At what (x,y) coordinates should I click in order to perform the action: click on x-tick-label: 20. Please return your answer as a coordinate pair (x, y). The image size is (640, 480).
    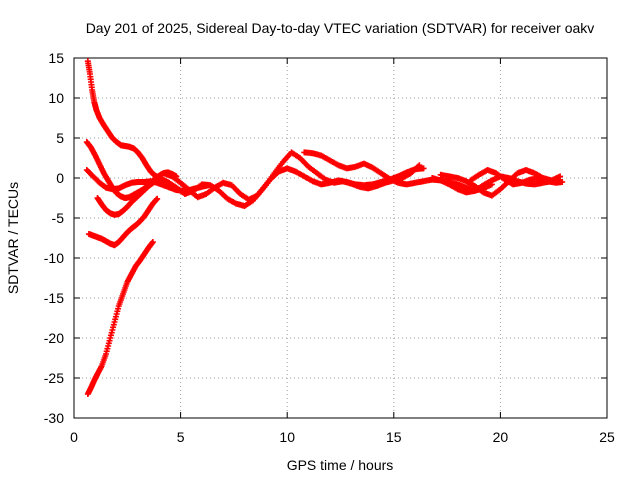
    Looking at the image, I should click on (501, 437).